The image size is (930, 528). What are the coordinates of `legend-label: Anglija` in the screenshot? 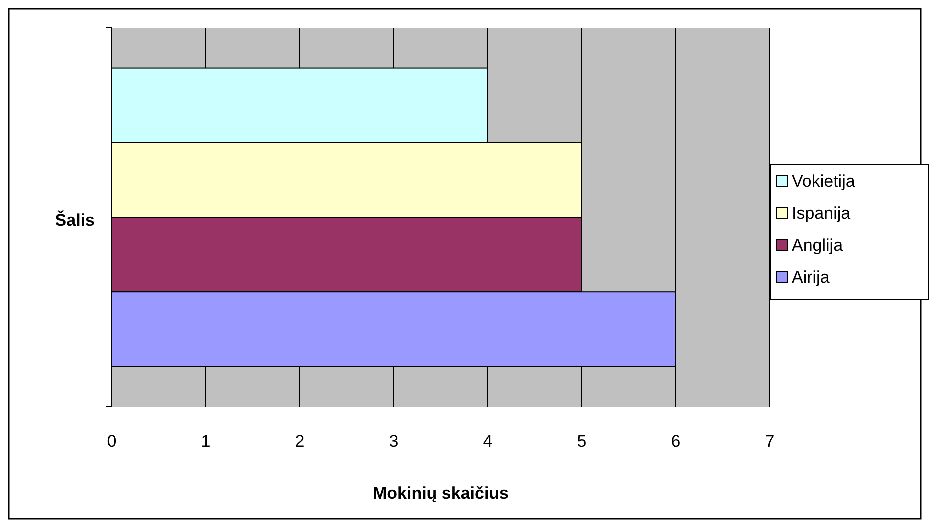 It's located at (818, 245).